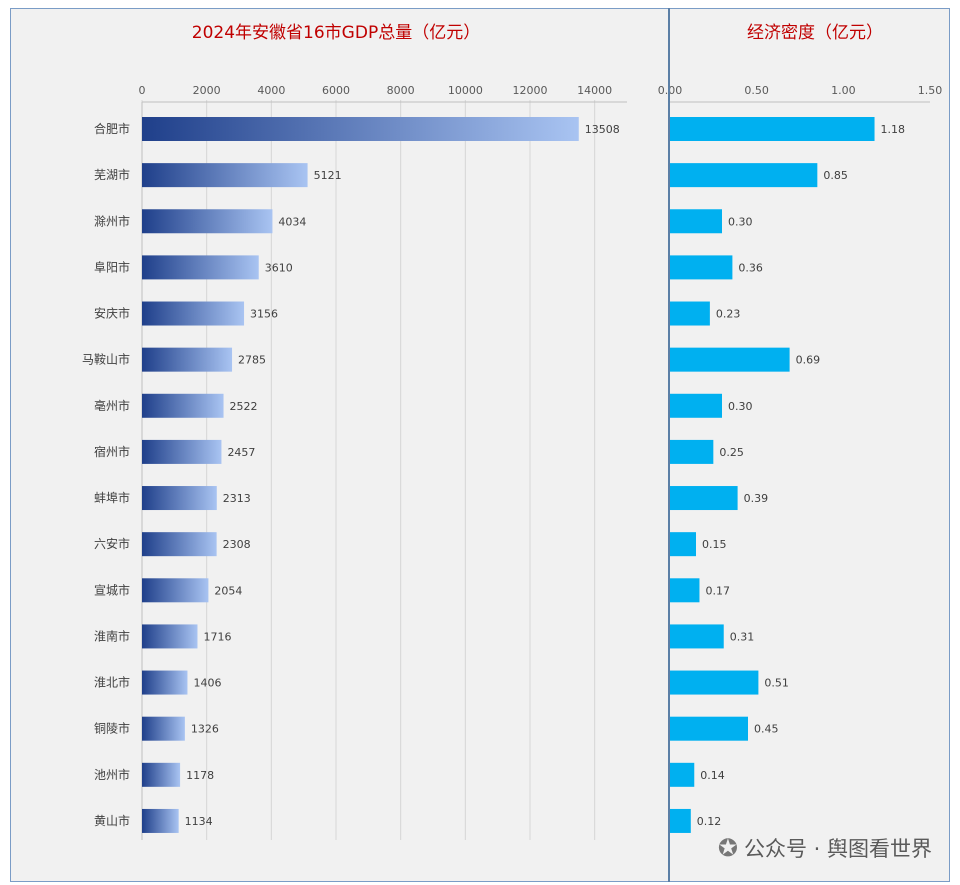 The width and height of the screenshot is (960, 885). Describe the element at coordinates (292, 221) in the screenshot. I see `gdp-value-label: 4034` at that location.